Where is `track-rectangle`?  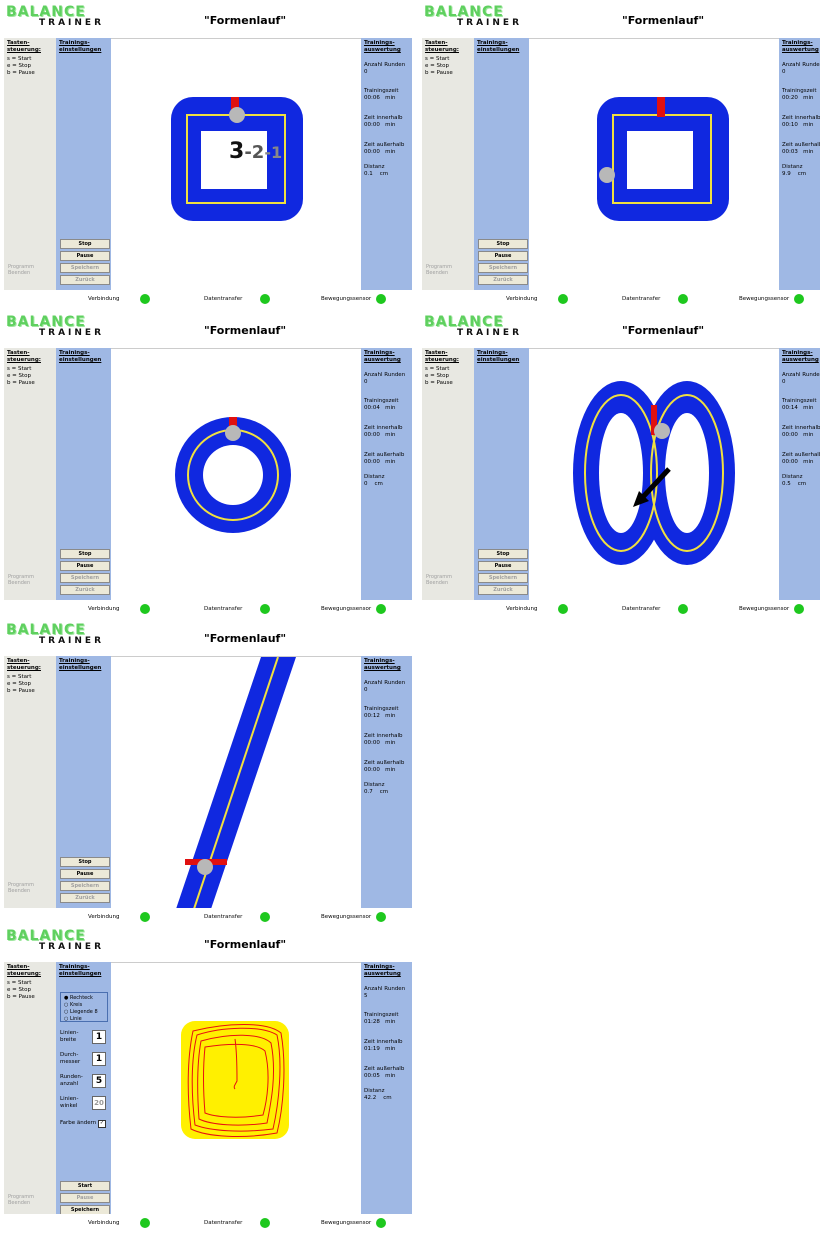 track-rectangle is located at coordinates (663, 159).